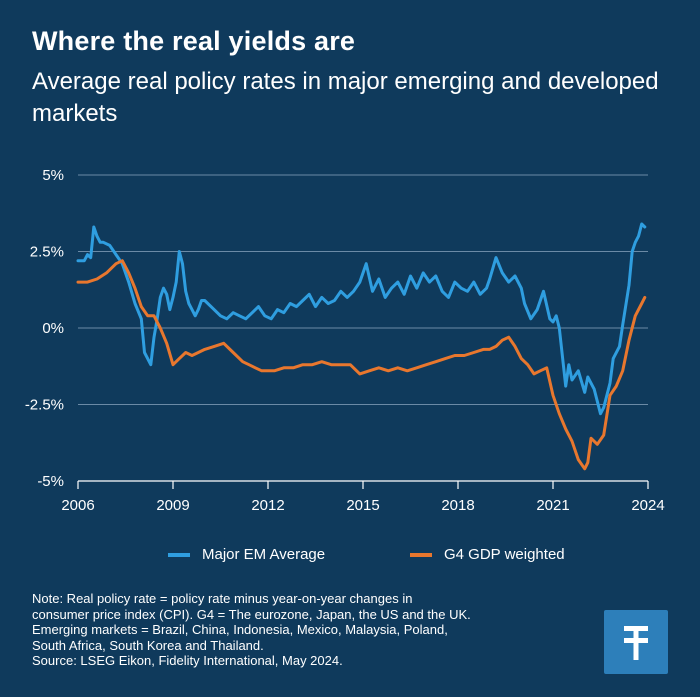 The width and height of the screenshot is (700, 697). What do you see at coordinates (362, 505) in the screenshot?
I see `x-tick-label: 2015` at bounding box center [362, 505].